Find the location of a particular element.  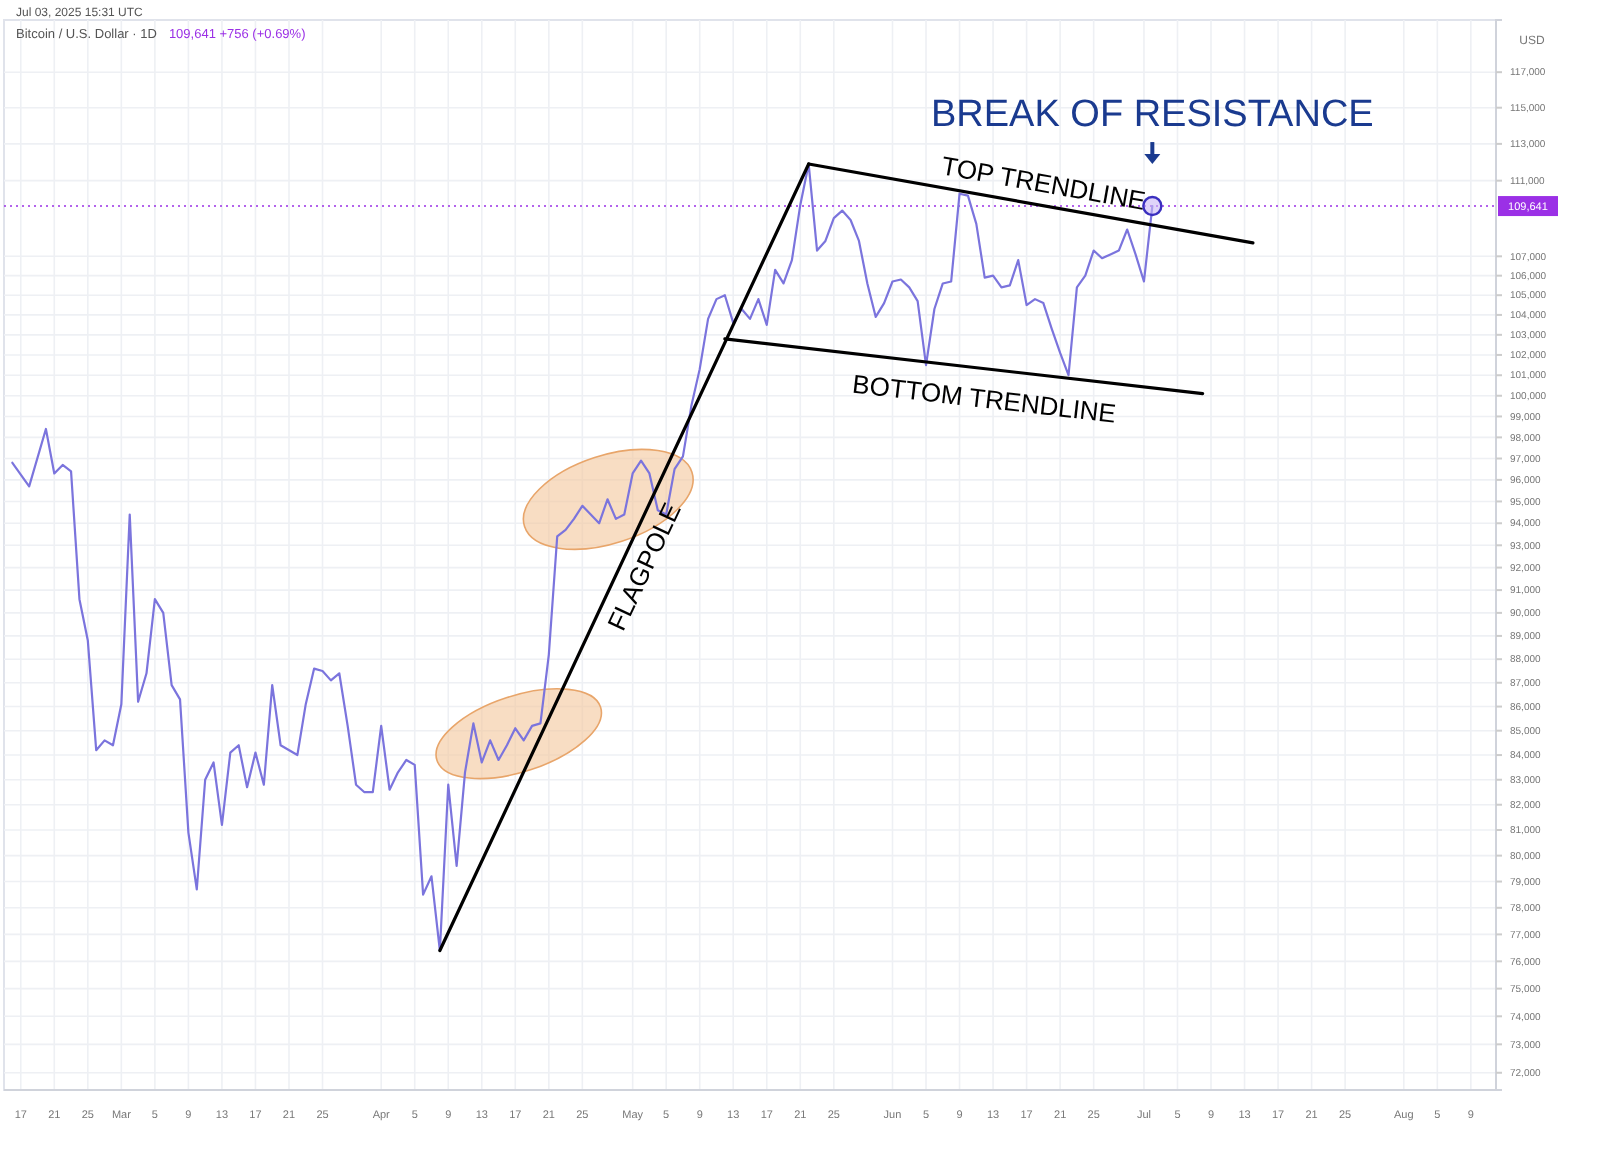

text: TOP TRENDLINE is located at coordinates (1044, 183).